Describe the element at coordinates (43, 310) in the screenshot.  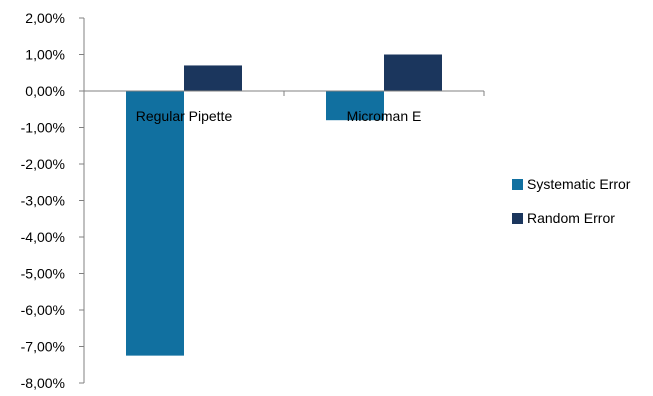
I see `y-tick-label: -6,00%` at that location.